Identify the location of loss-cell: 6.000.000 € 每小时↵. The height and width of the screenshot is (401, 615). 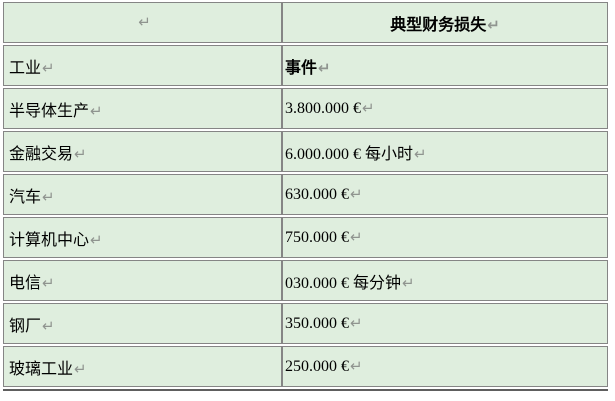
(445, 151).